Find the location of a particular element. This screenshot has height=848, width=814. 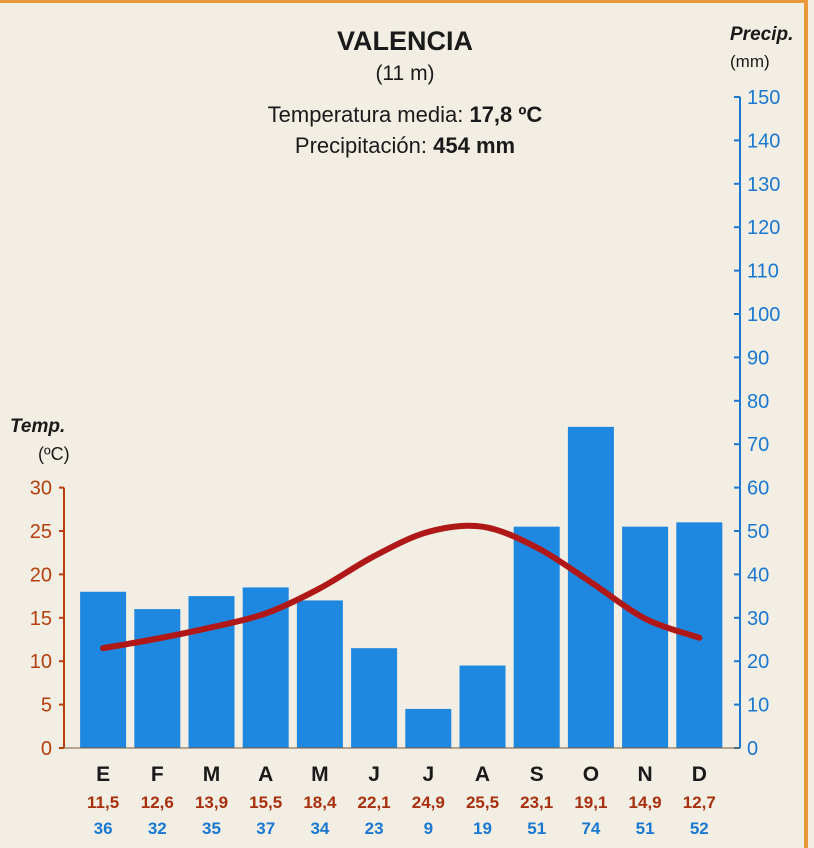

precip-tick-label: 50 is located at coordinates (758, 532).